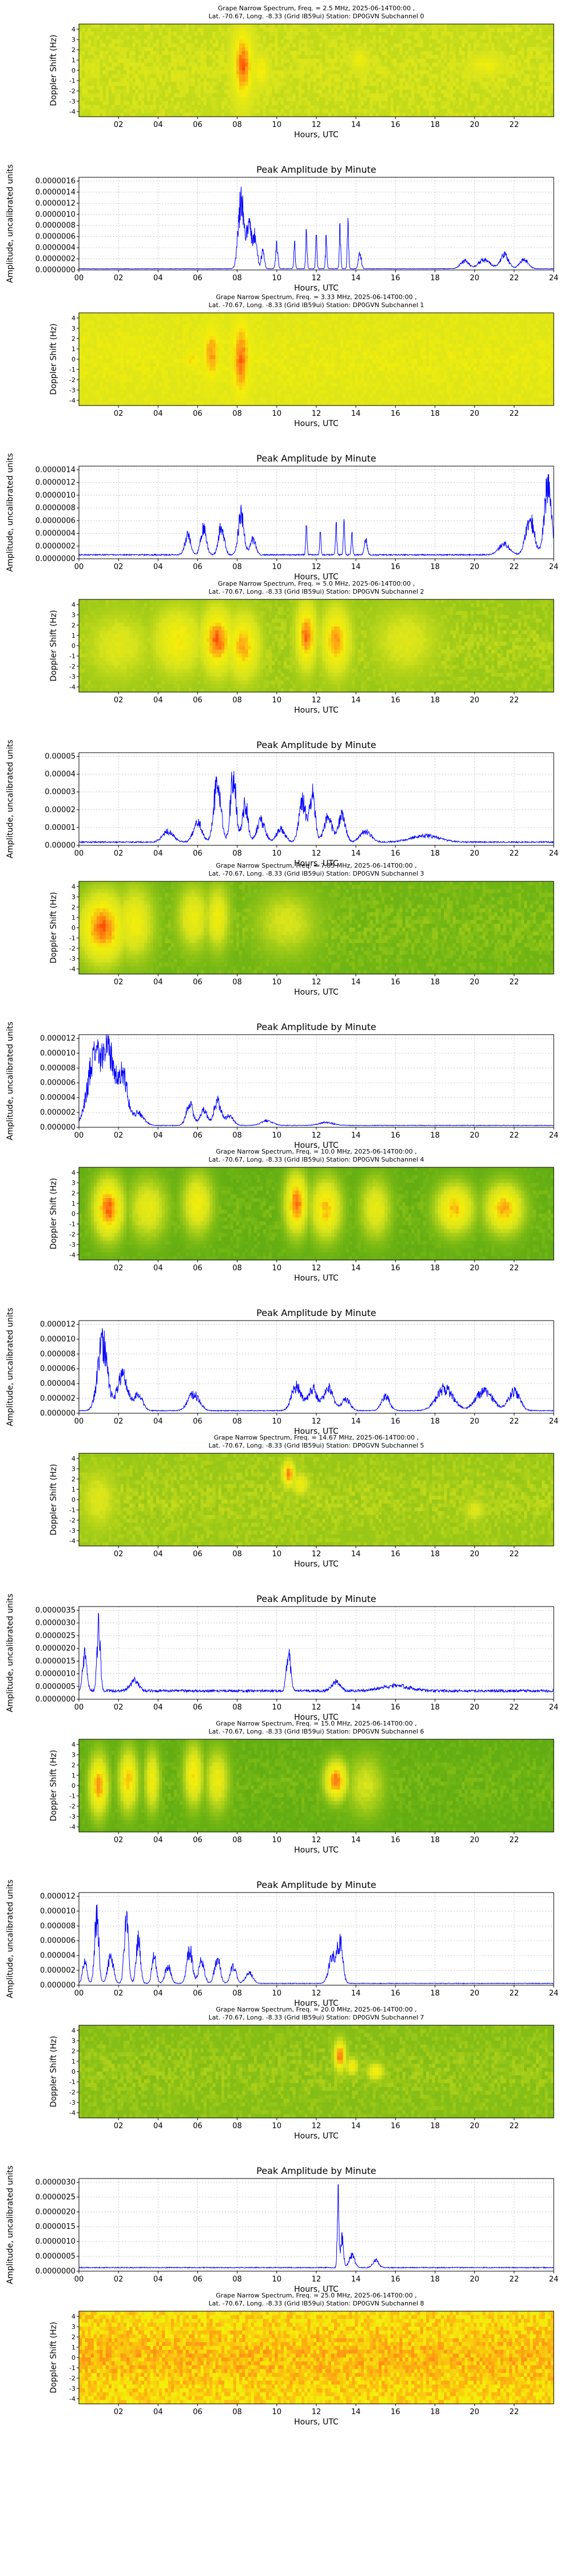  What do you see at coordinates (55, 270) in the screenshot?
I see `y-tick-label: 0.0000000` at bounding box center [55, 270].